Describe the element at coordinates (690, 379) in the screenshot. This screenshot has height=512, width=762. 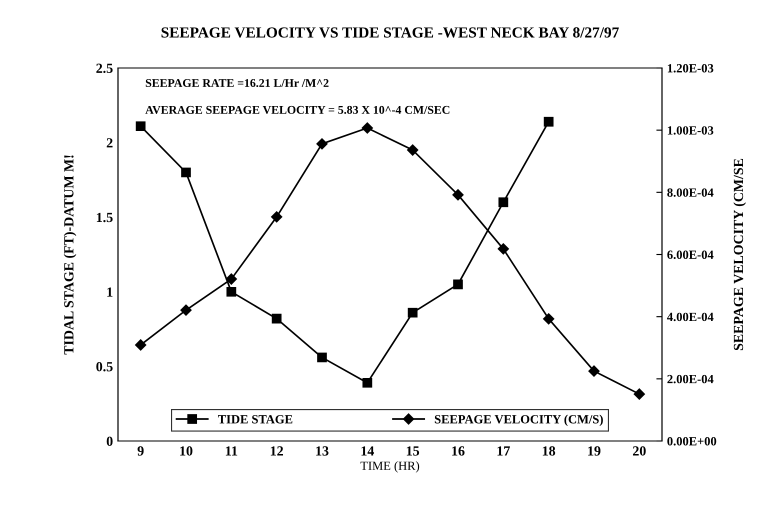
I see `y2-tick-label: 2.00E-04` at that location.